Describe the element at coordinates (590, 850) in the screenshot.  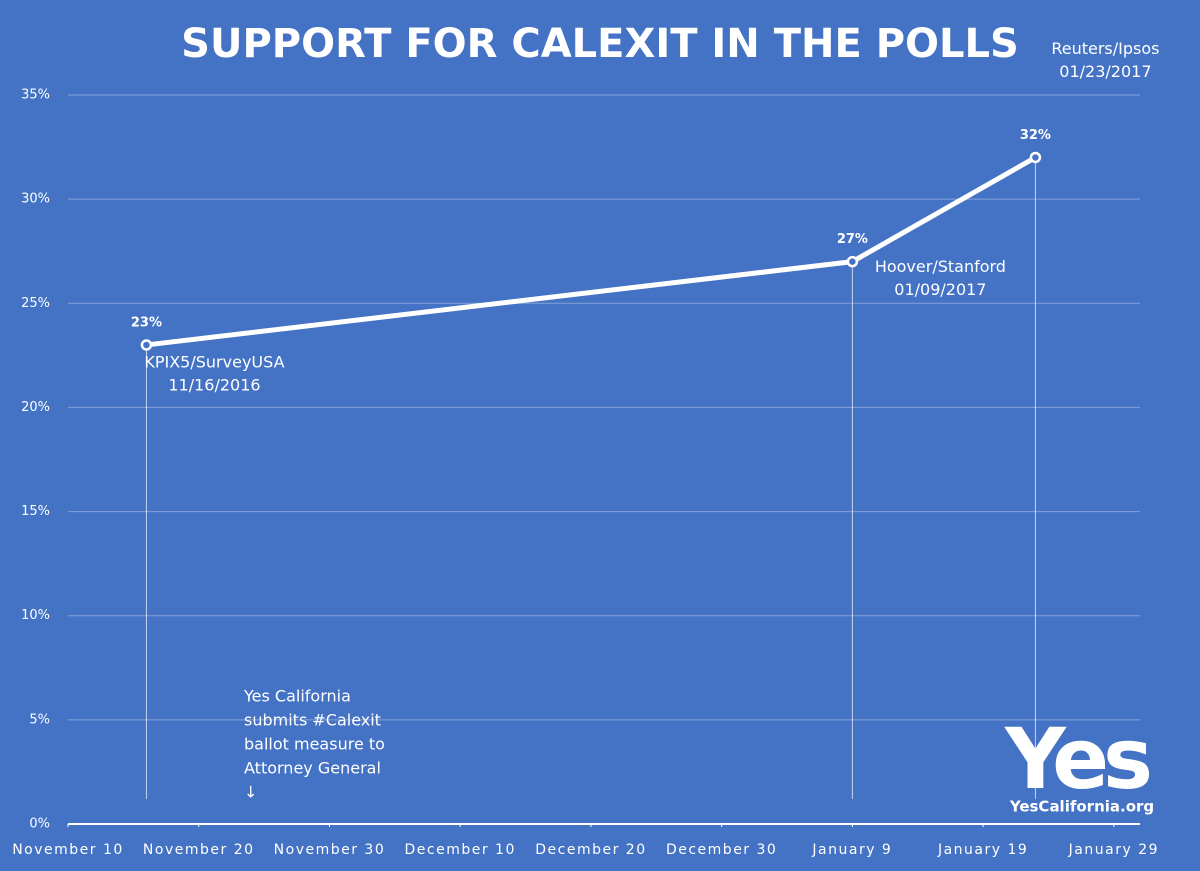
I see `x-tick-label: December 20` at that location.